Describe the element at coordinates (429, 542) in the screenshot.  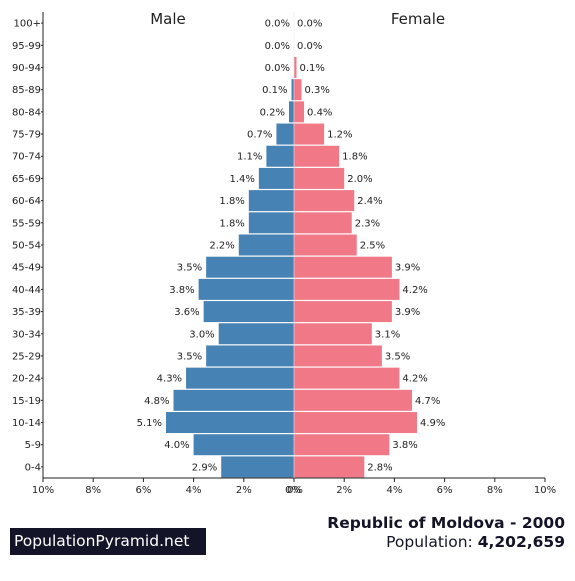
I see `population-label: Population:` at that location.